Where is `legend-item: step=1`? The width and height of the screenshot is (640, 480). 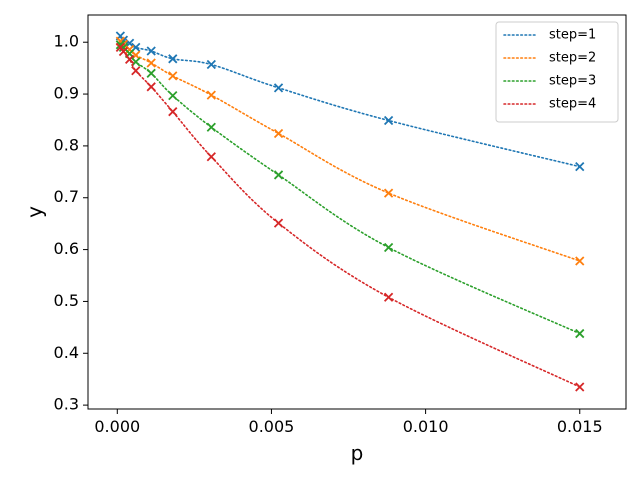
legend-item: step=1 is located at coordinates (549, 35).